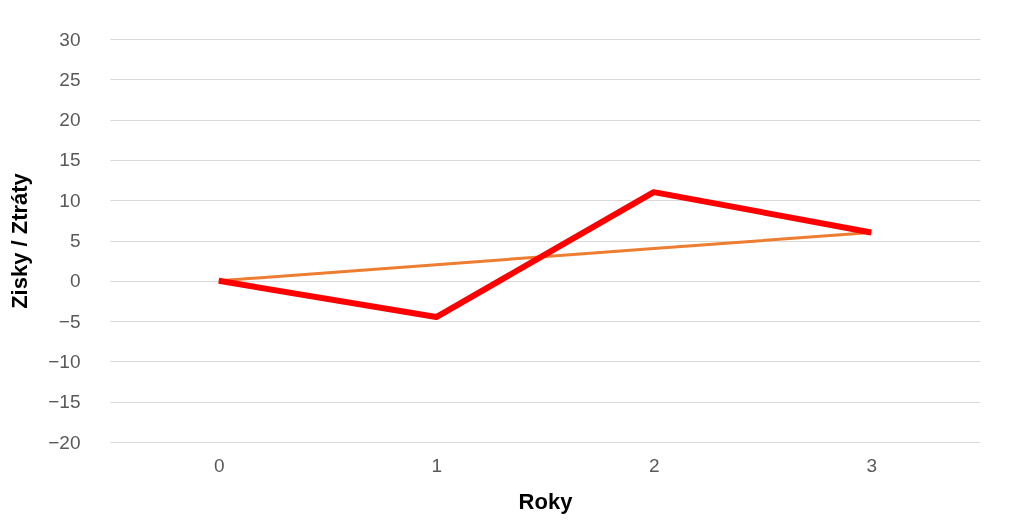  I want to click on y-tick-label: 25, so click(70, 79).